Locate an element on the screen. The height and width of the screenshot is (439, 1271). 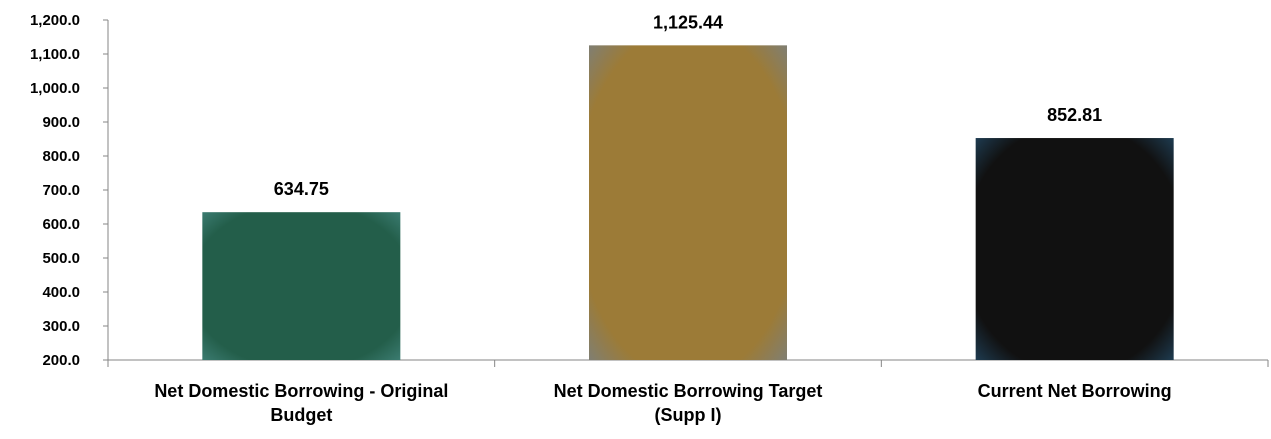
category-label: (Supp I) is located at coordinates (688, 415).